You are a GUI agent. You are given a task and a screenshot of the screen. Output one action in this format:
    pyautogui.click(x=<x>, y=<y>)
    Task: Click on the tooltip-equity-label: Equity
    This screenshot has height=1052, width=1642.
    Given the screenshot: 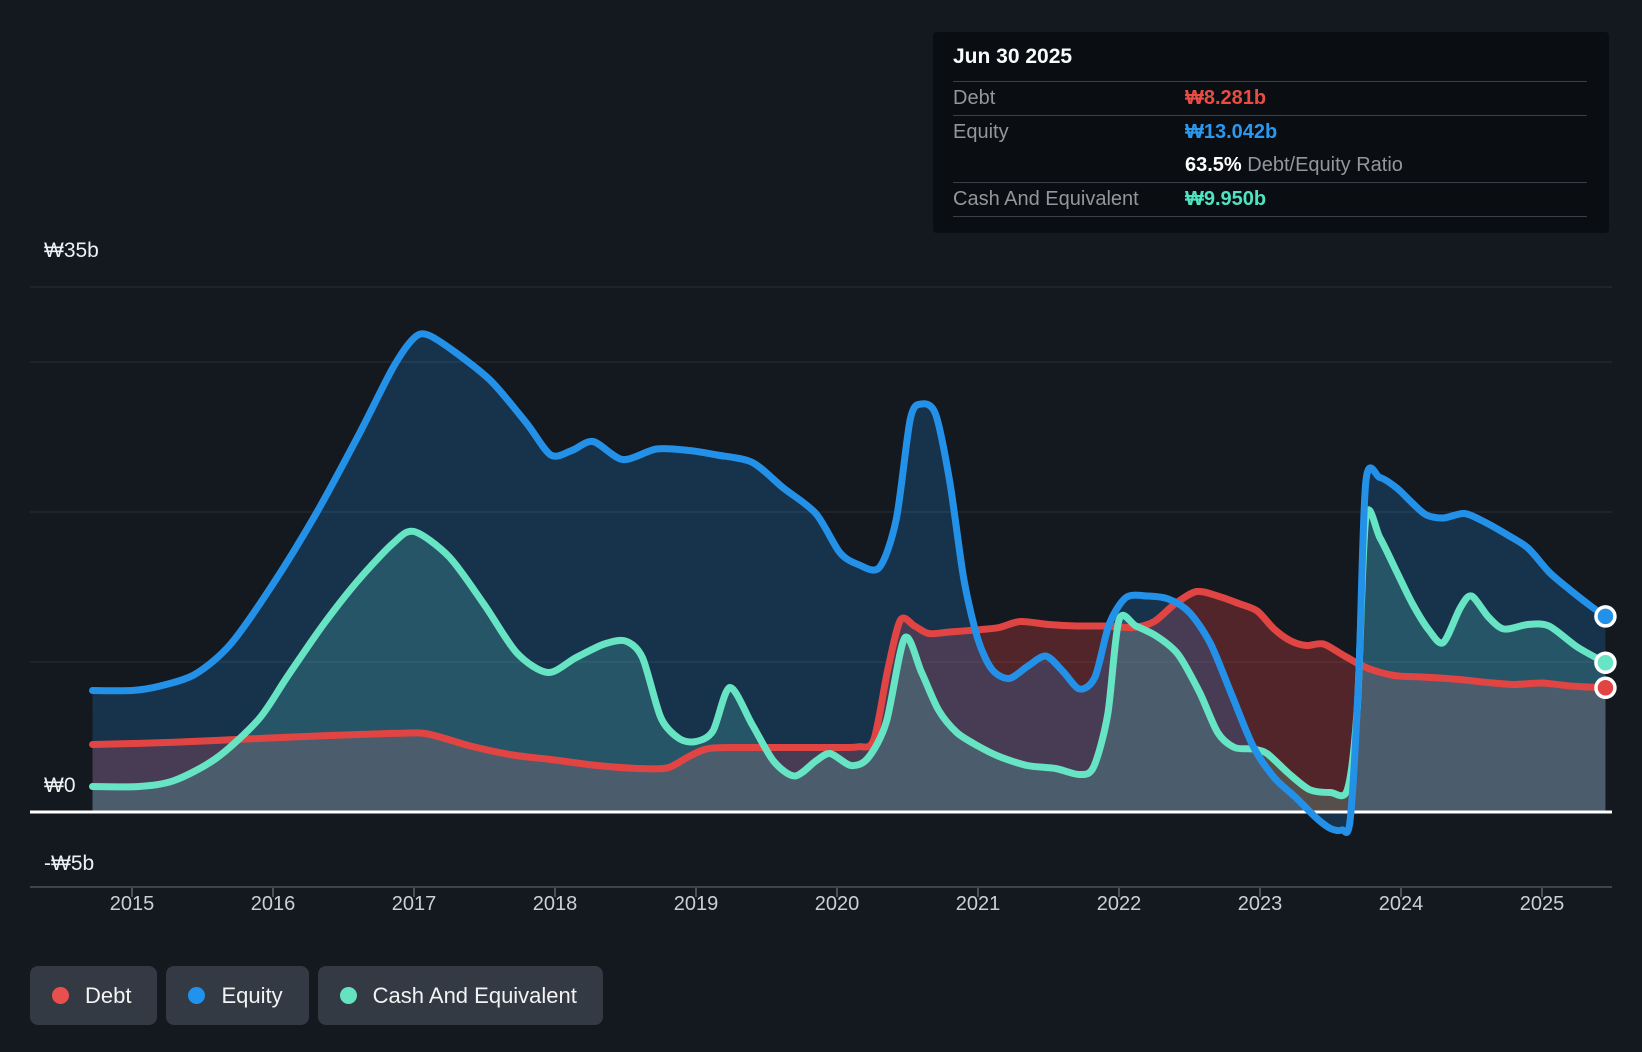 What is the action you would take?
    pyautogui.click(x=981, y=132)
    